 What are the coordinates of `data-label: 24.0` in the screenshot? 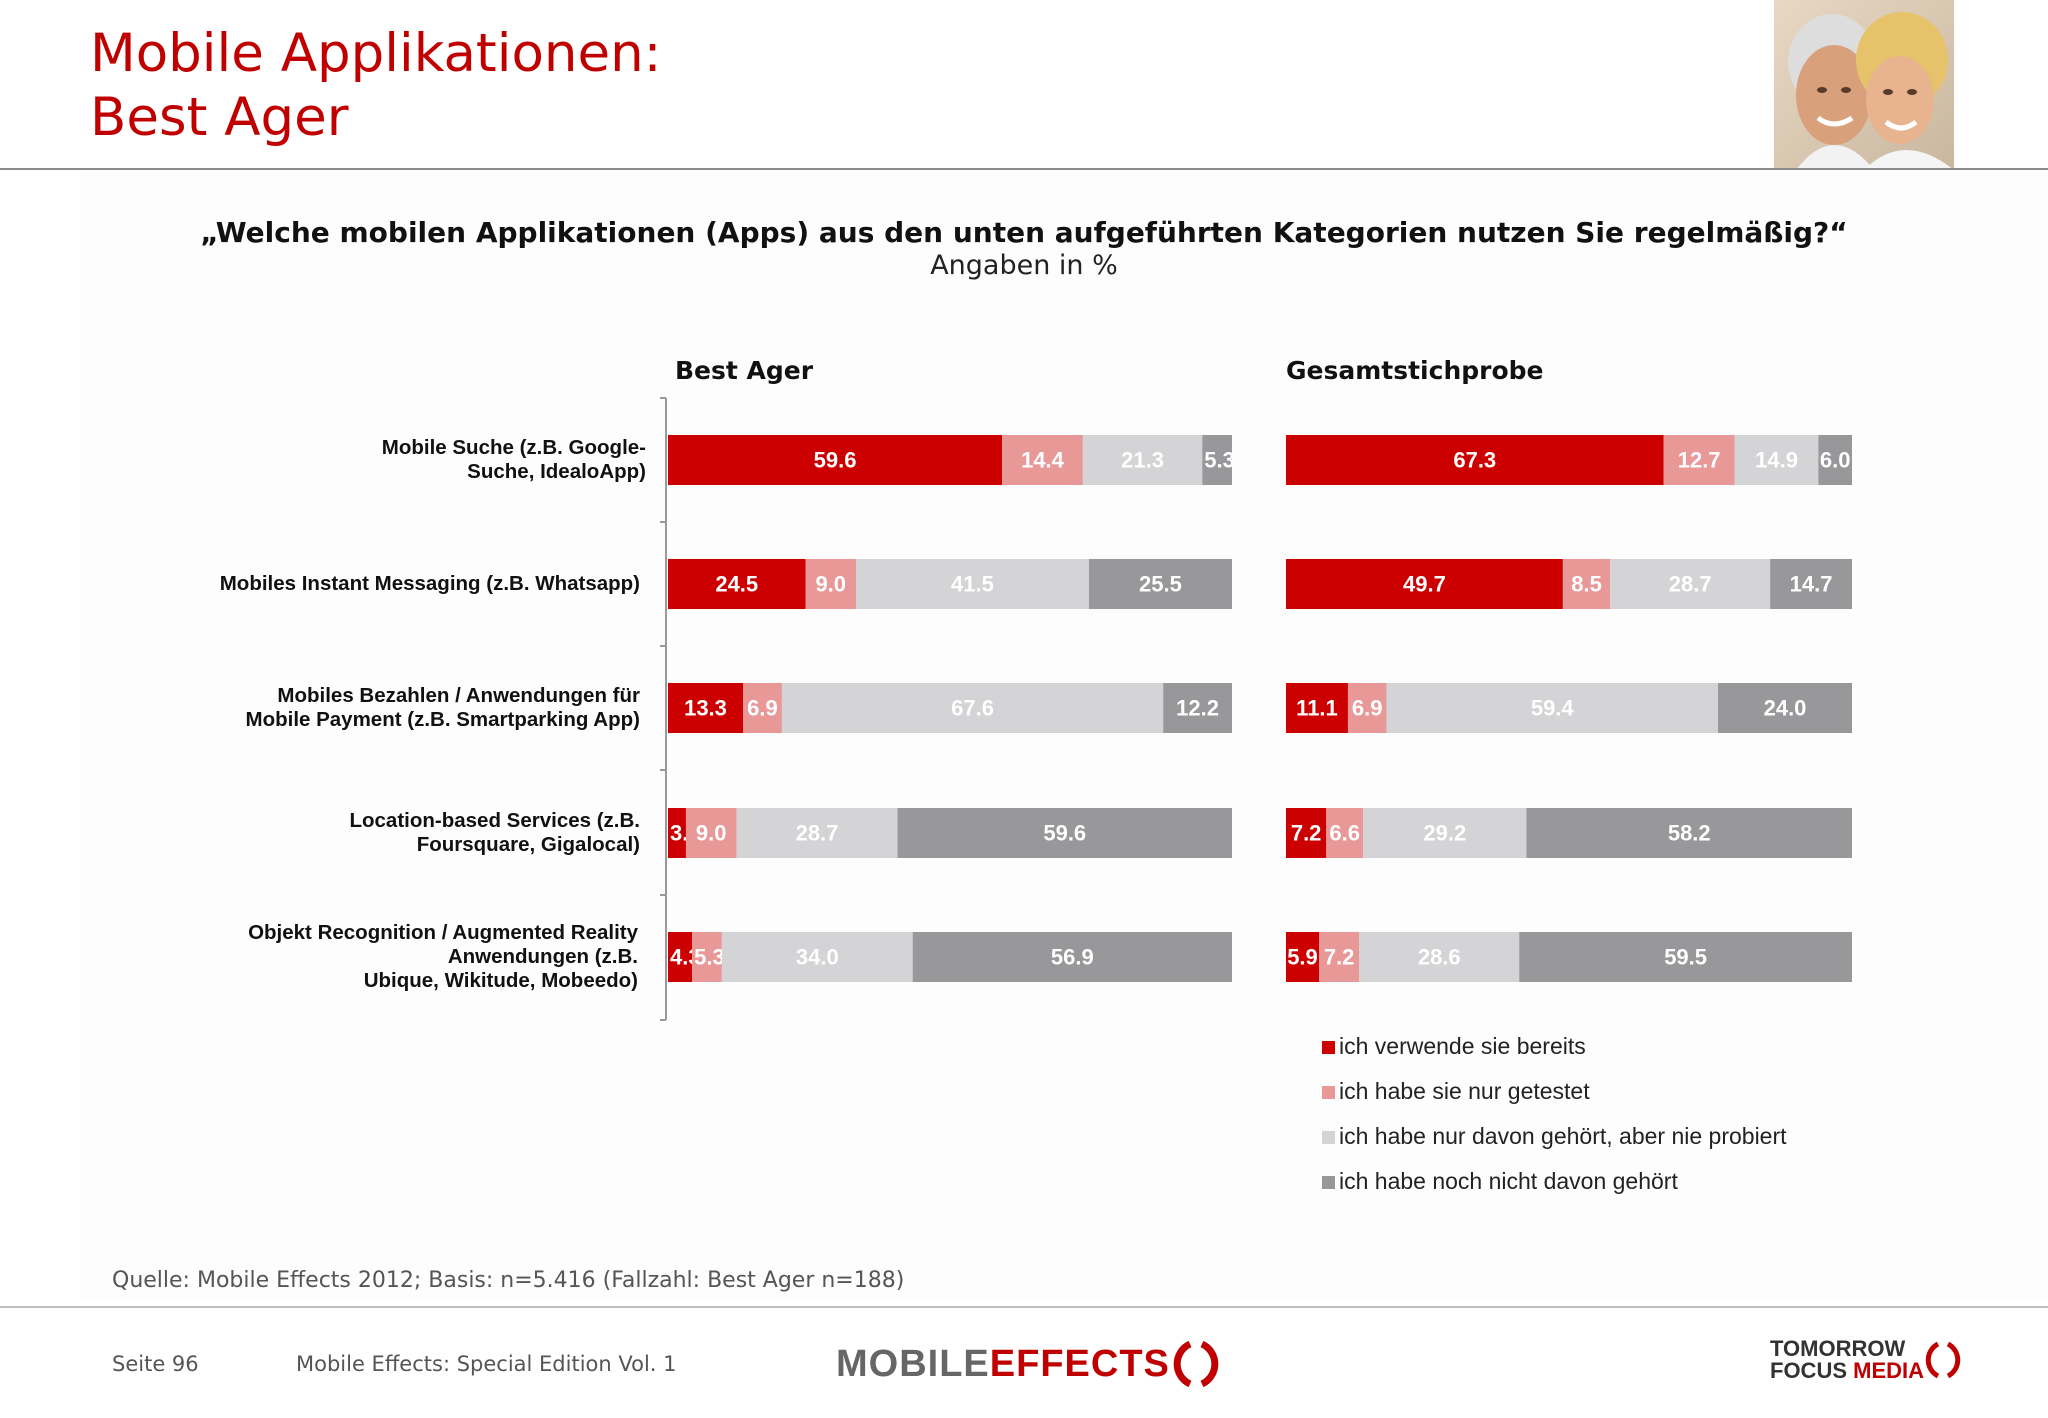 It's located at (1785, 708).